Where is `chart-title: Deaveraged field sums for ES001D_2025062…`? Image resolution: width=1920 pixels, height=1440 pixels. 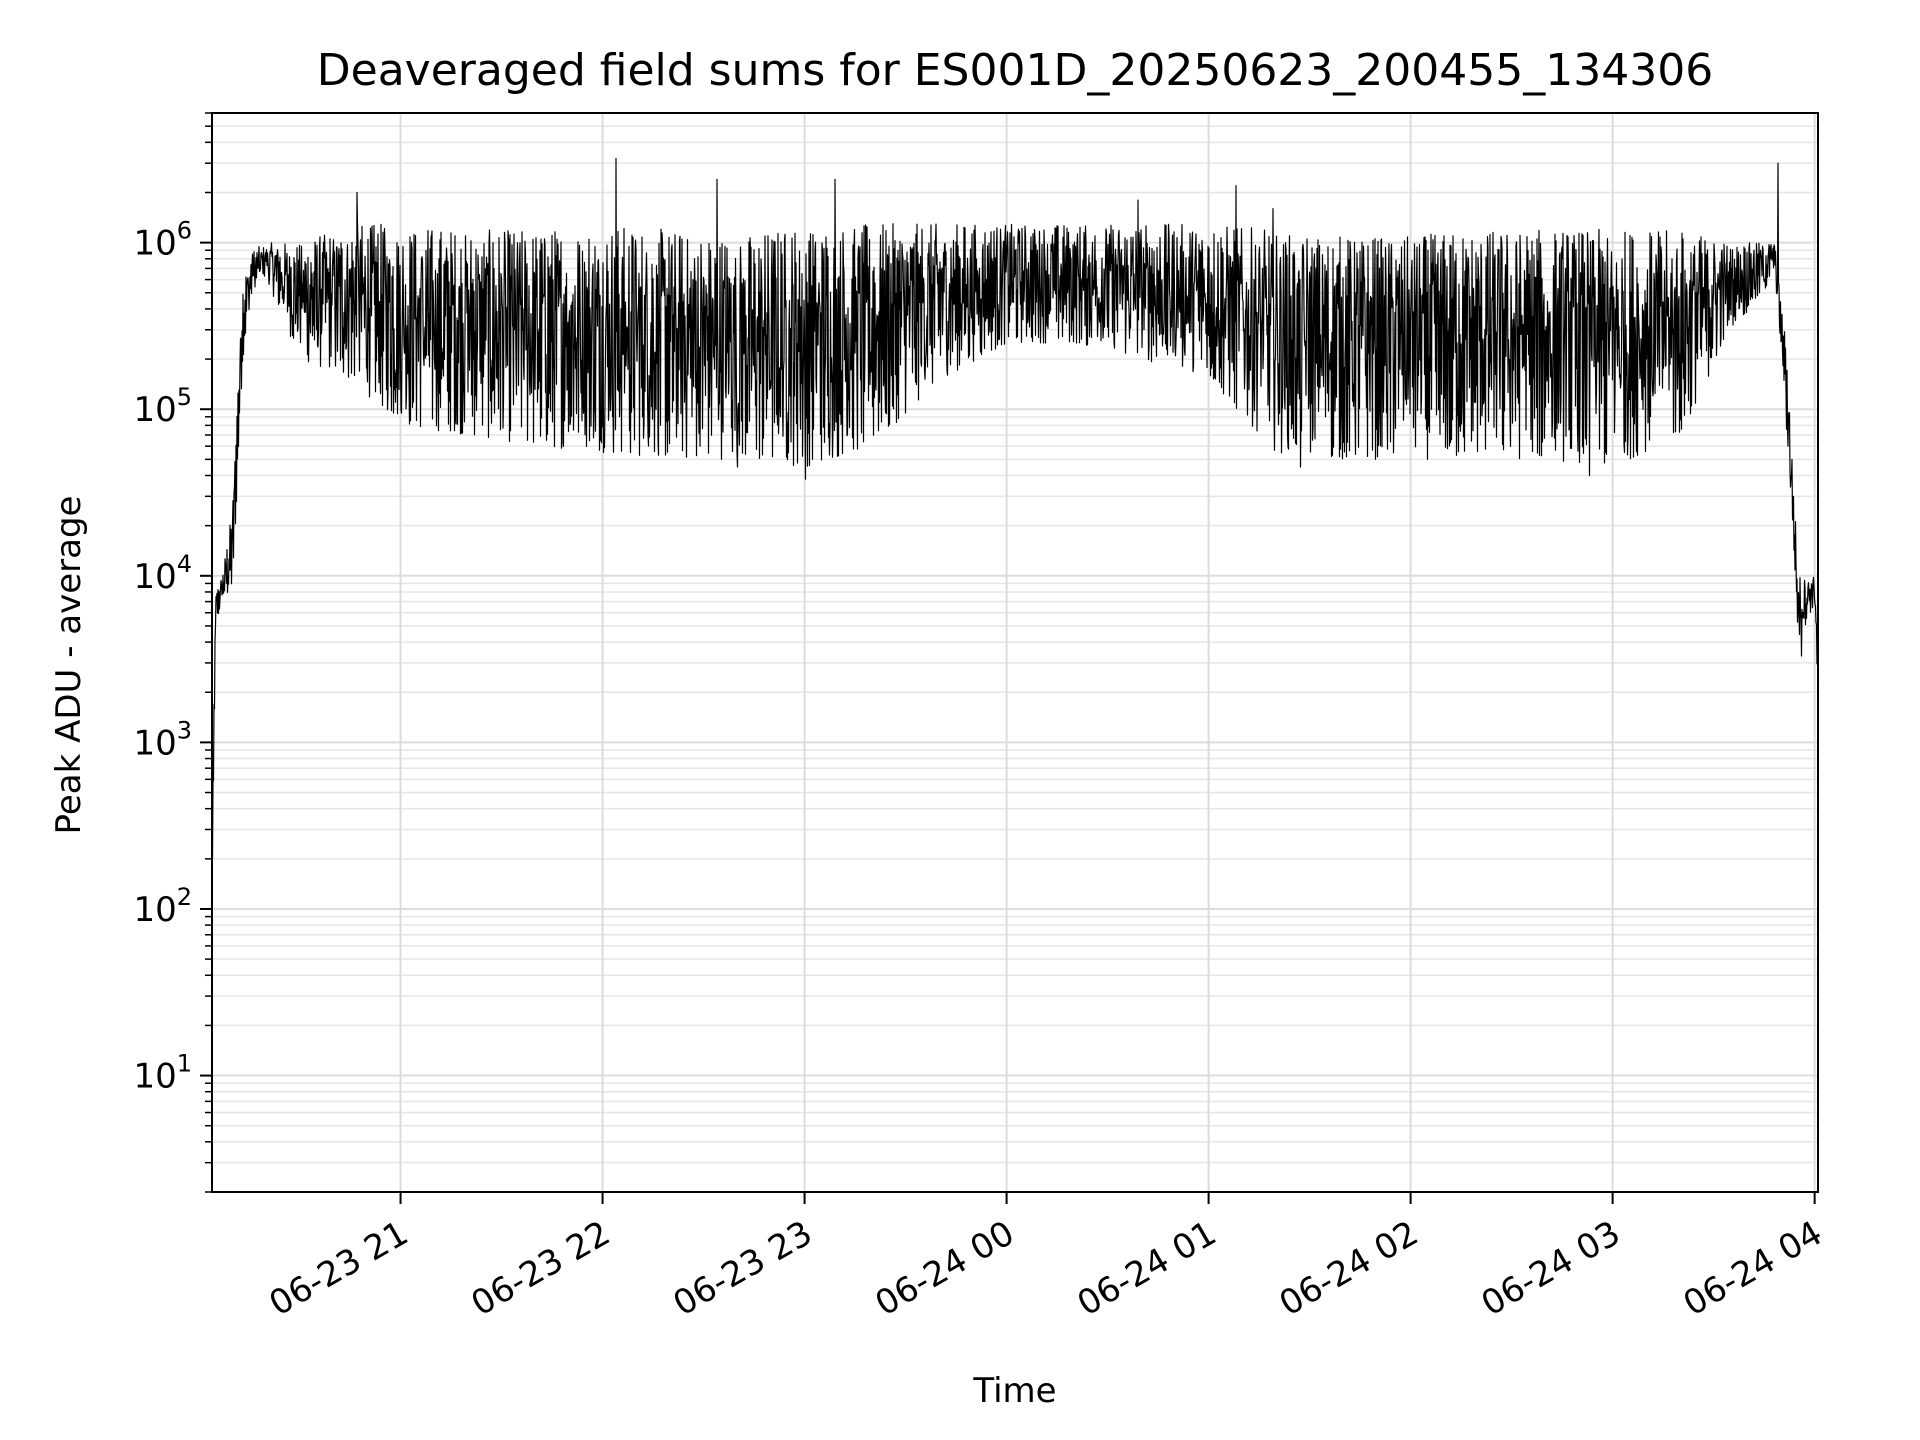 chart-title: Deaveraged field sums for ES001D_2025062… is located at coordinates (1015, 70).